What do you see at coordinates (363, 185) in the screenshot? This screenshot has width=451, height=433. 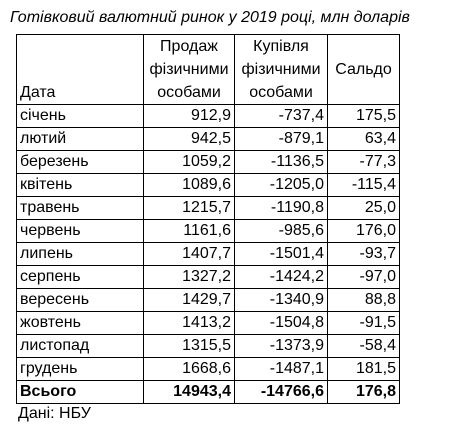 I see `balance-cell: -115,4` at bounding box center [363, 185].